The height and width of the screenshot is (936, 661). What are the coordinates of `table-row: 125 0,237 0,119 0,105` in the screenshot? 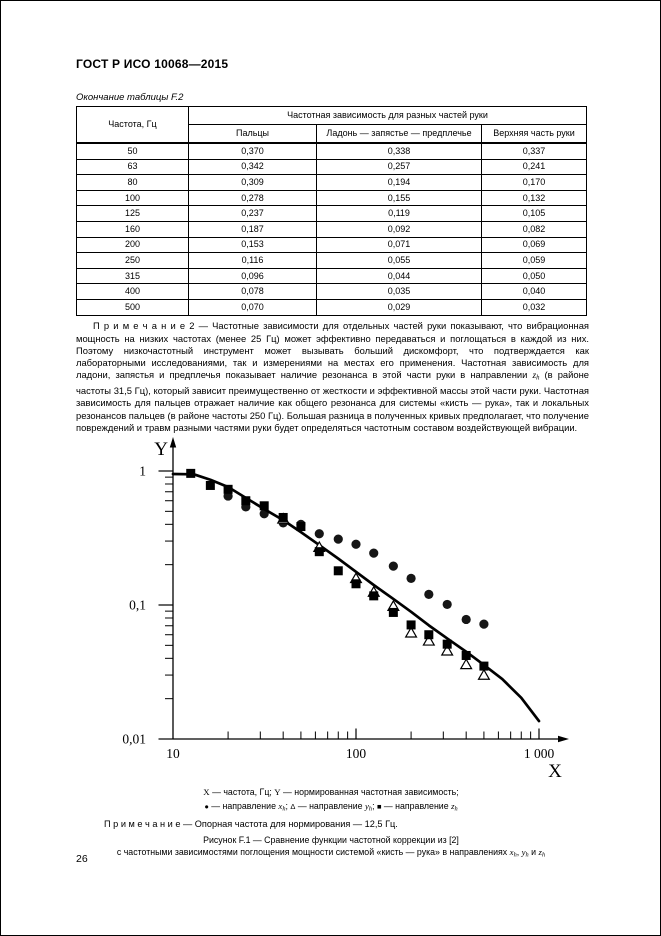 It's located at (332, 213).